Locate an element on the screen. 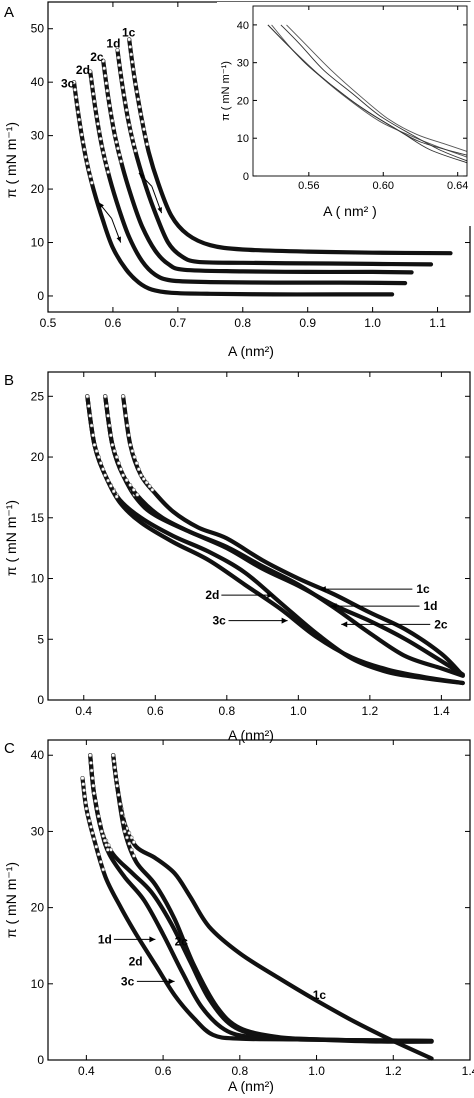 The height and width of the screenshot is (1098, 474). y-tick-label: 20 is located at coordinates (243, 101).